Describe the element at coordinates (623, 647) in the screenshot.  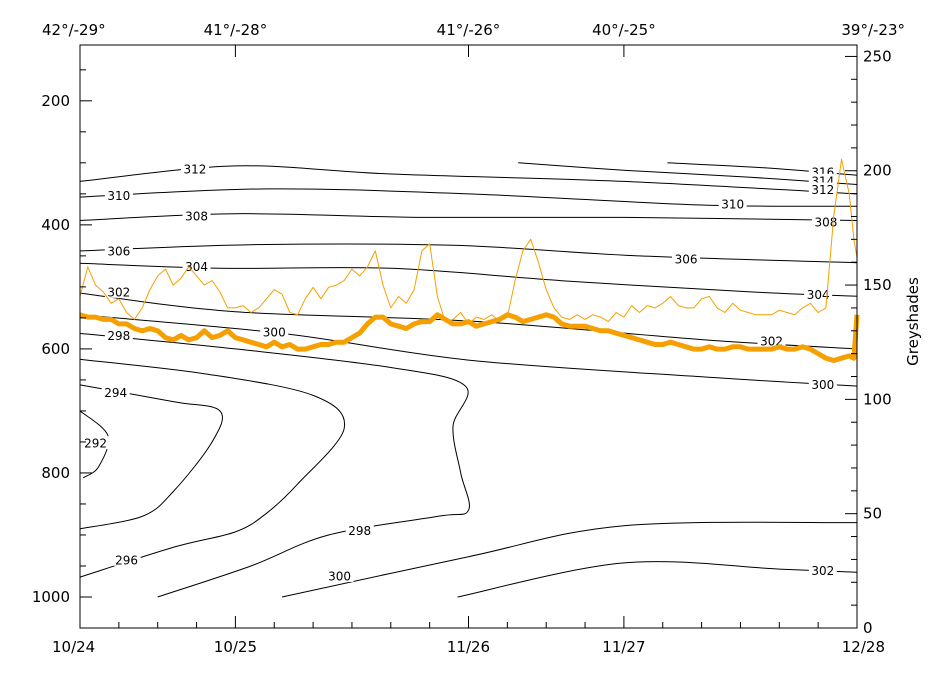
I see `bottom-tick-label: 11/27` at that location.